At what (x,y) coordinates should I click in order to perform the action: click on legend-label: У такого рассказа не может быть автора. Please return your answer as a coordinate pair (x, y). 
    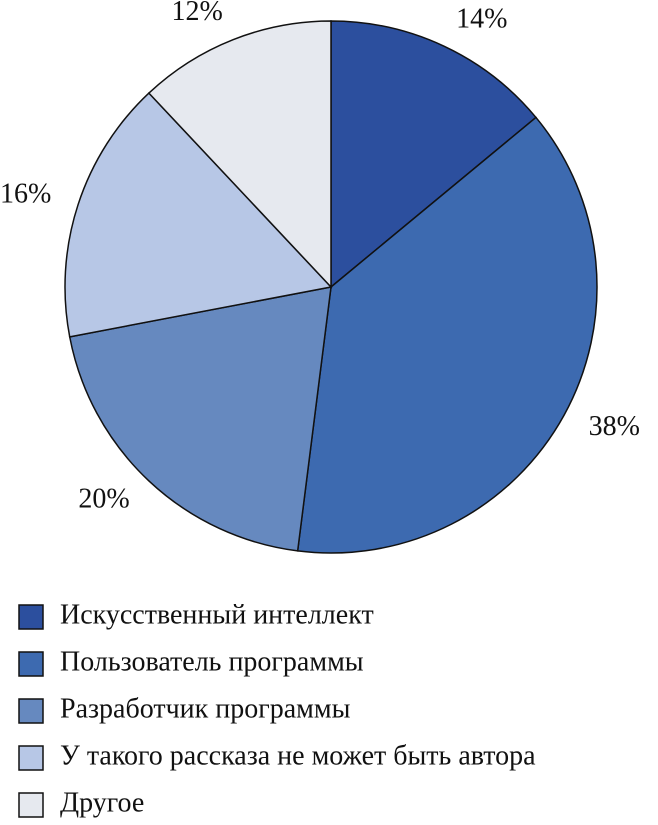
    Looking at the image, I should click on (298, 755).